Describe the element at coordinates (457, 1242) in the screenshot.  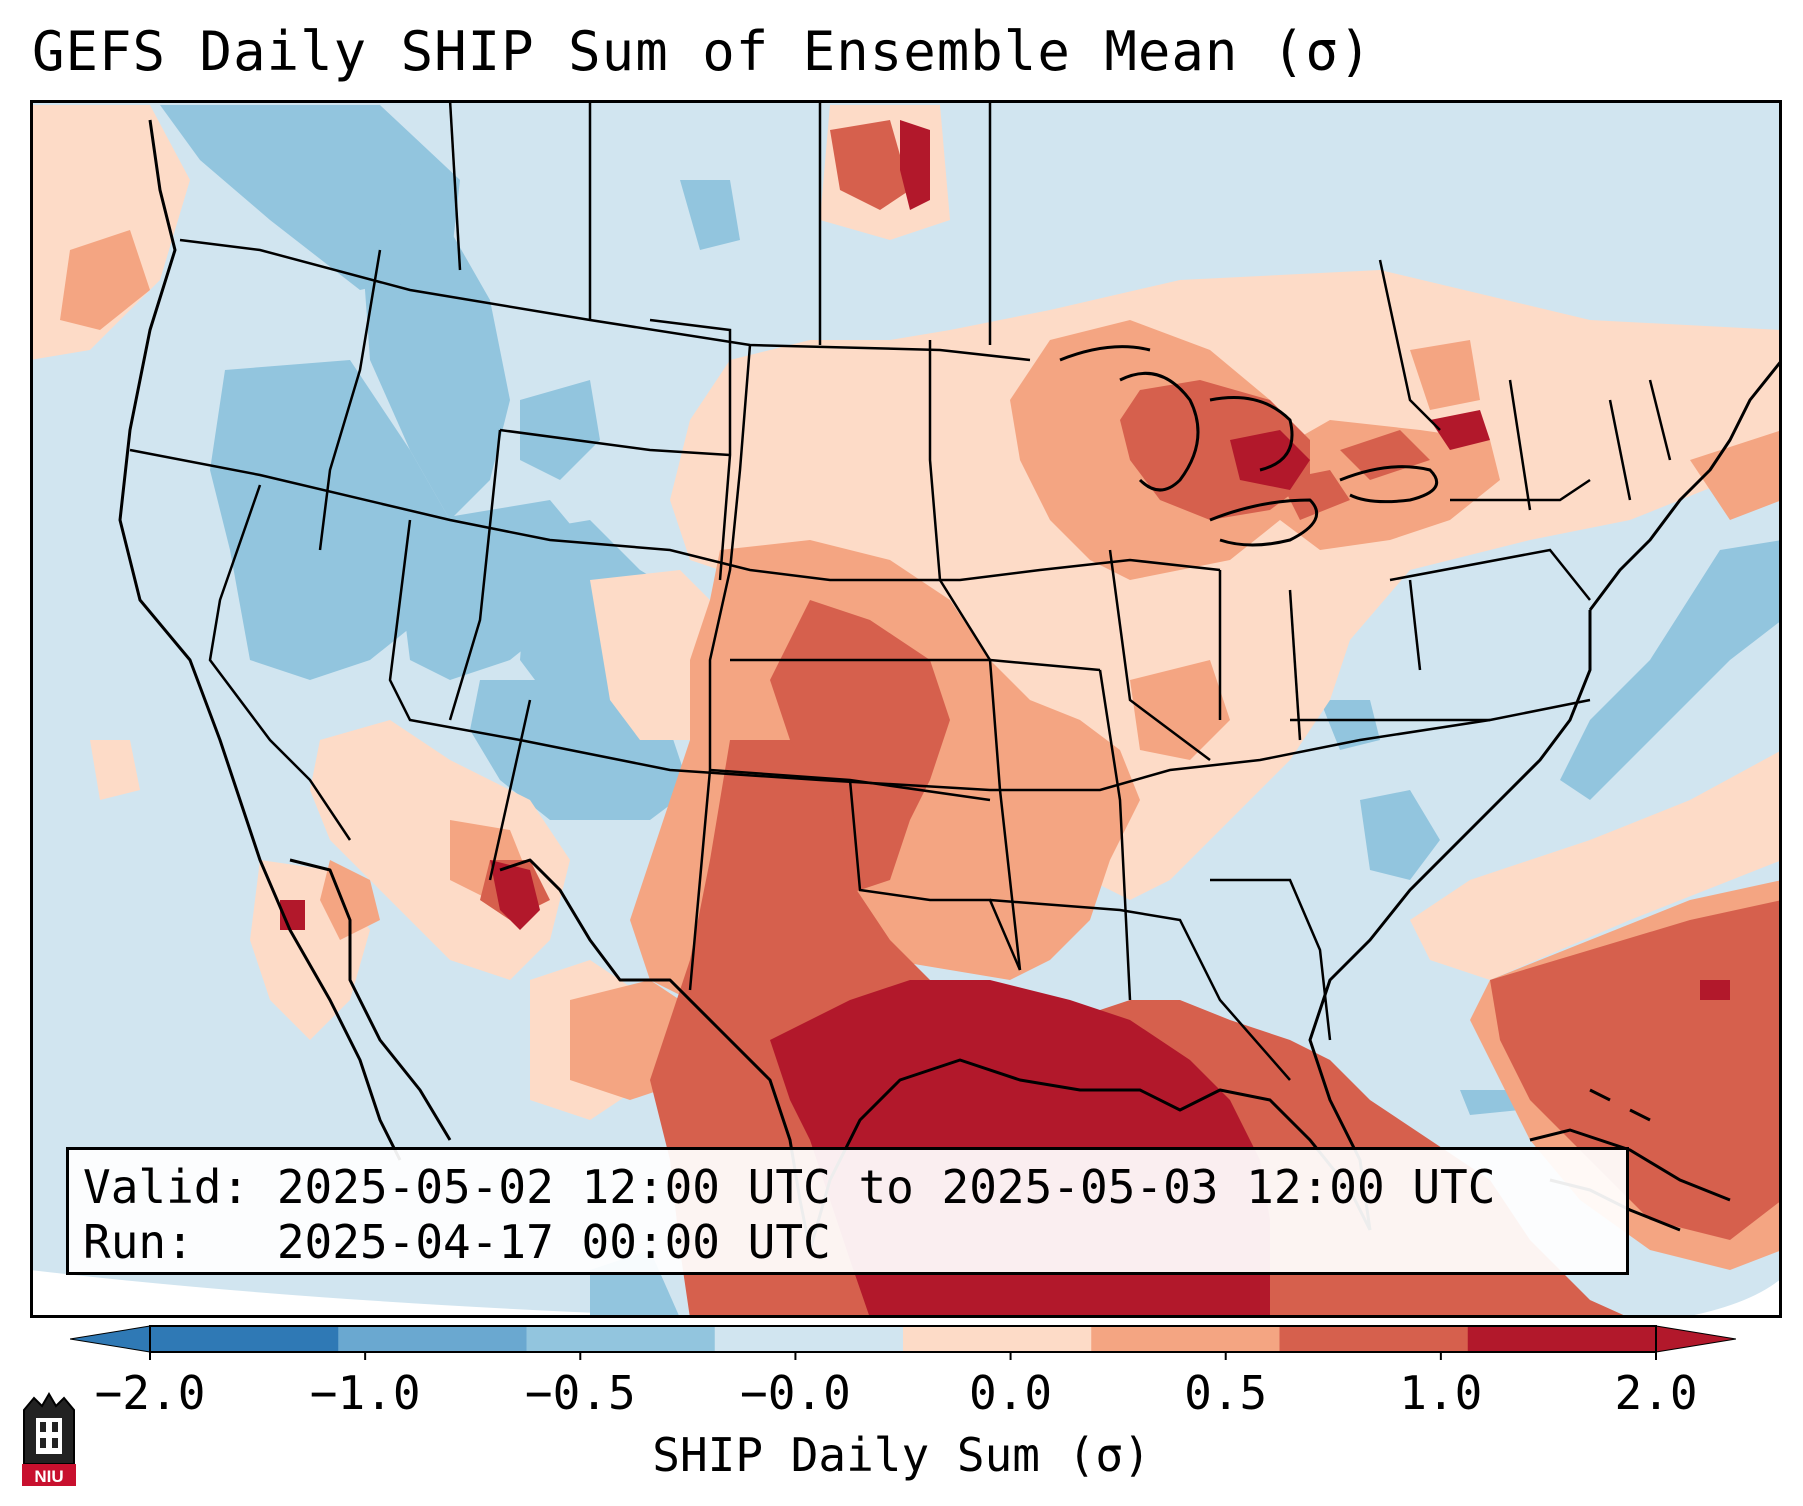
I see `run-time-text: Run: 2025-04-17 00:00 UTC` at that location.